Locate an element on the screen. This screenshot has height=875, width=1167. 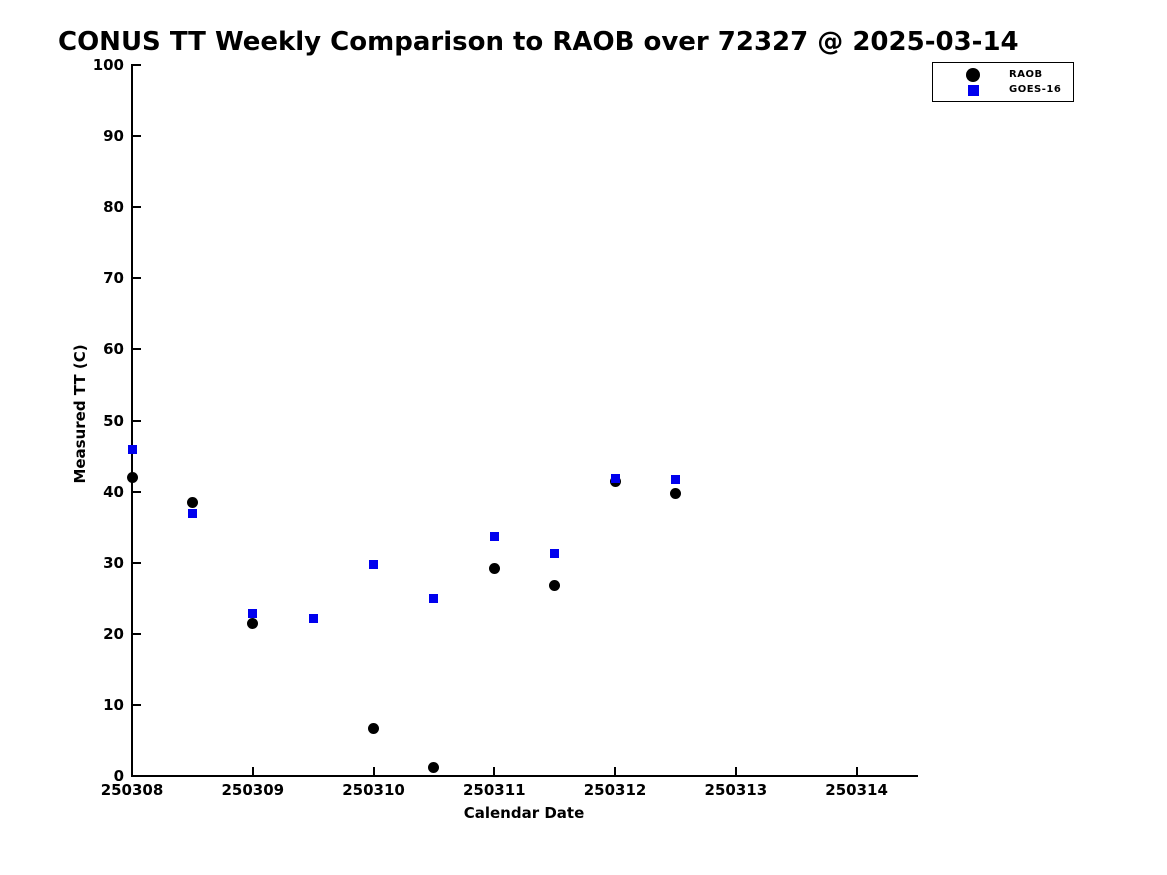
goes16-square-marker-icon is located at coordinates (973, 90).